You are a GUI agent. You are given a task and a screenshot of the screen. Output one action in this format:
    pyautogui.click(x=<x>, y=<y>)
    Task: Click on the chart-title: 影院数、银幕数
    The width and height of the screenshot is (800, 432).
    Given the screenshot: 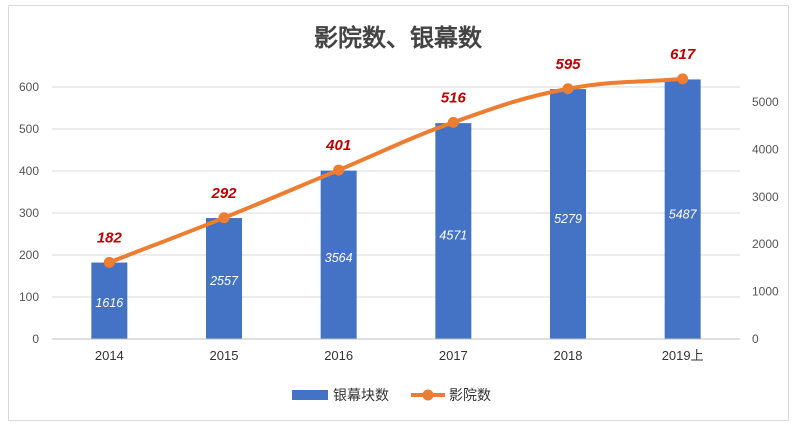 What is the action you would take?
    pyautogui.click(x=398, y=38)
    